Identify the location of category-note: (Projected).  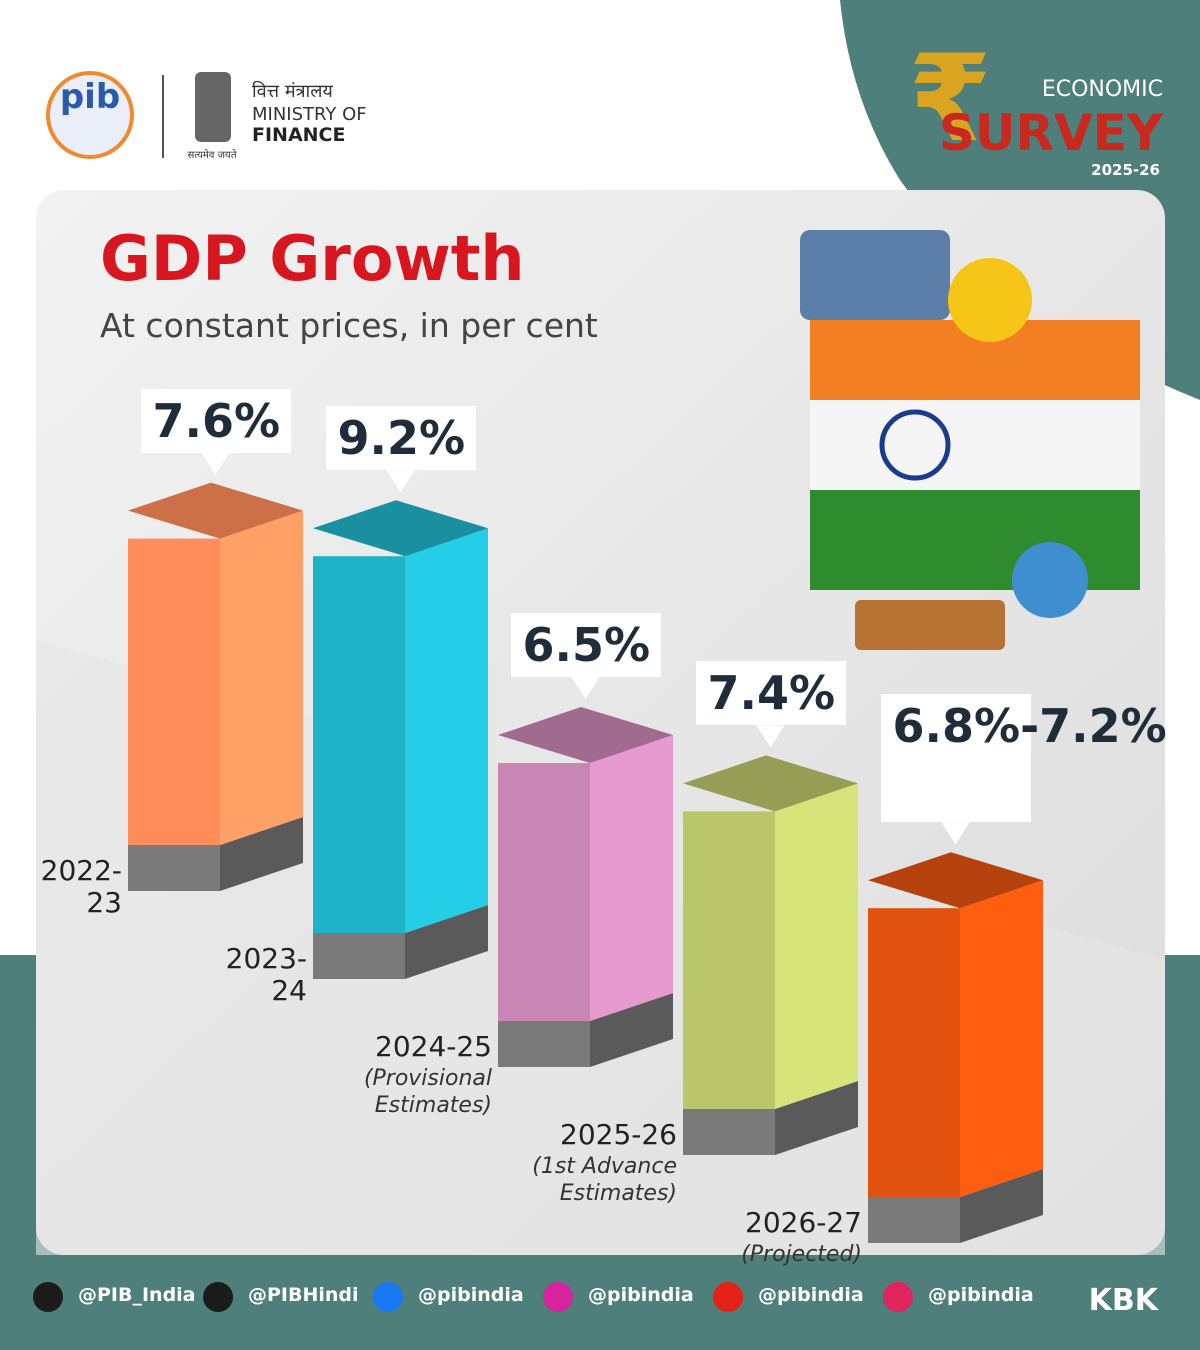
(801, 1254).